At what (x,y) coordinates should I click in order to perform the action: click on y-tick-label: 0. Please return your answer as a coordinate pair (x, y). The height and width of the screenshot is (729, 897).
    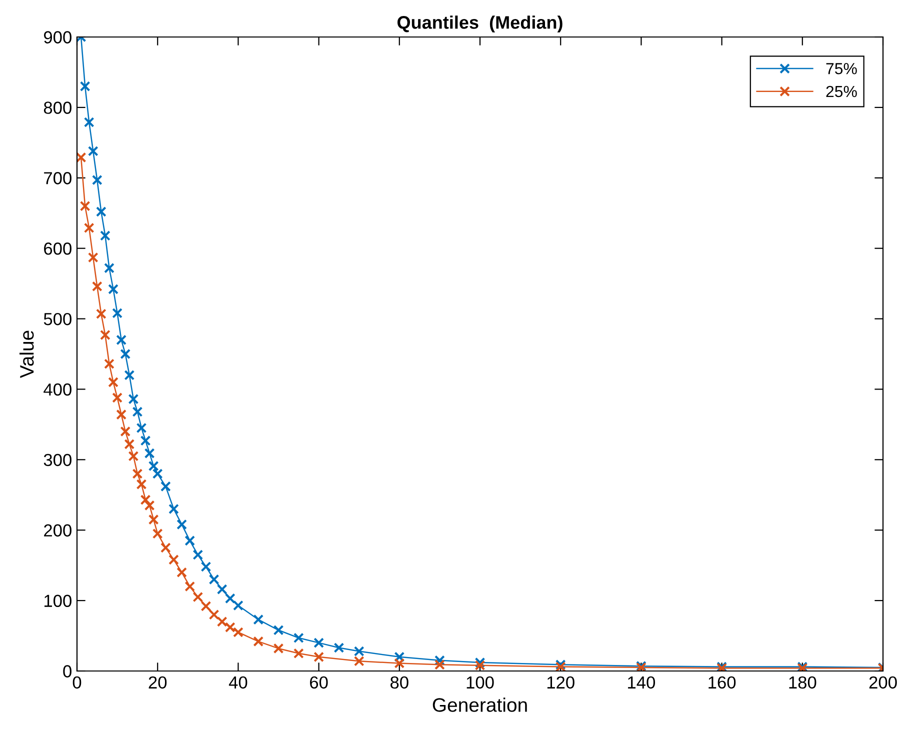
    Looking at the image, I should click on (67, 671).